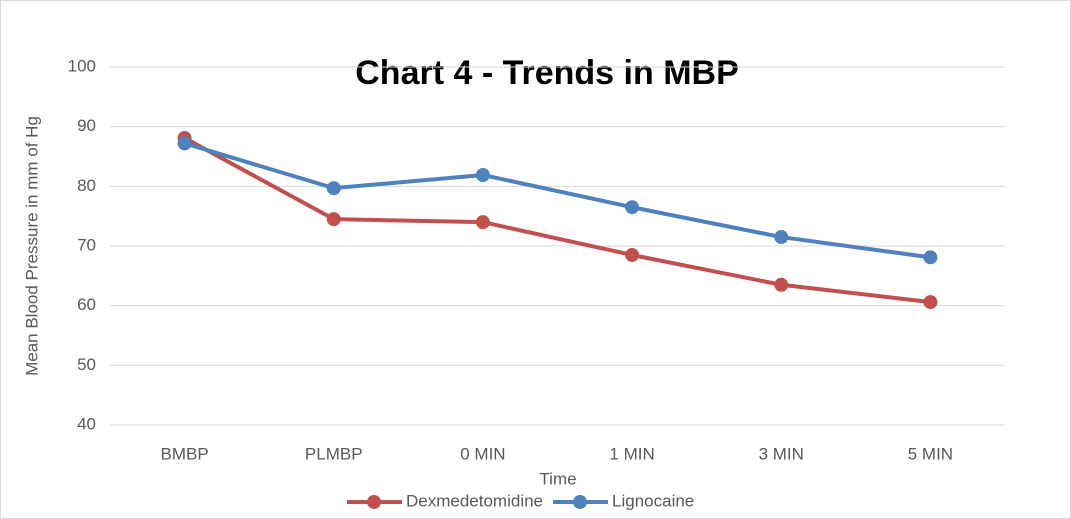 The width and height of the screenshot is (1071, 519). What do you see at coordinates (474, 500) in the screenshot?
I see `legend-label: Dexmedetomidine` at bounding box center [474, 500].